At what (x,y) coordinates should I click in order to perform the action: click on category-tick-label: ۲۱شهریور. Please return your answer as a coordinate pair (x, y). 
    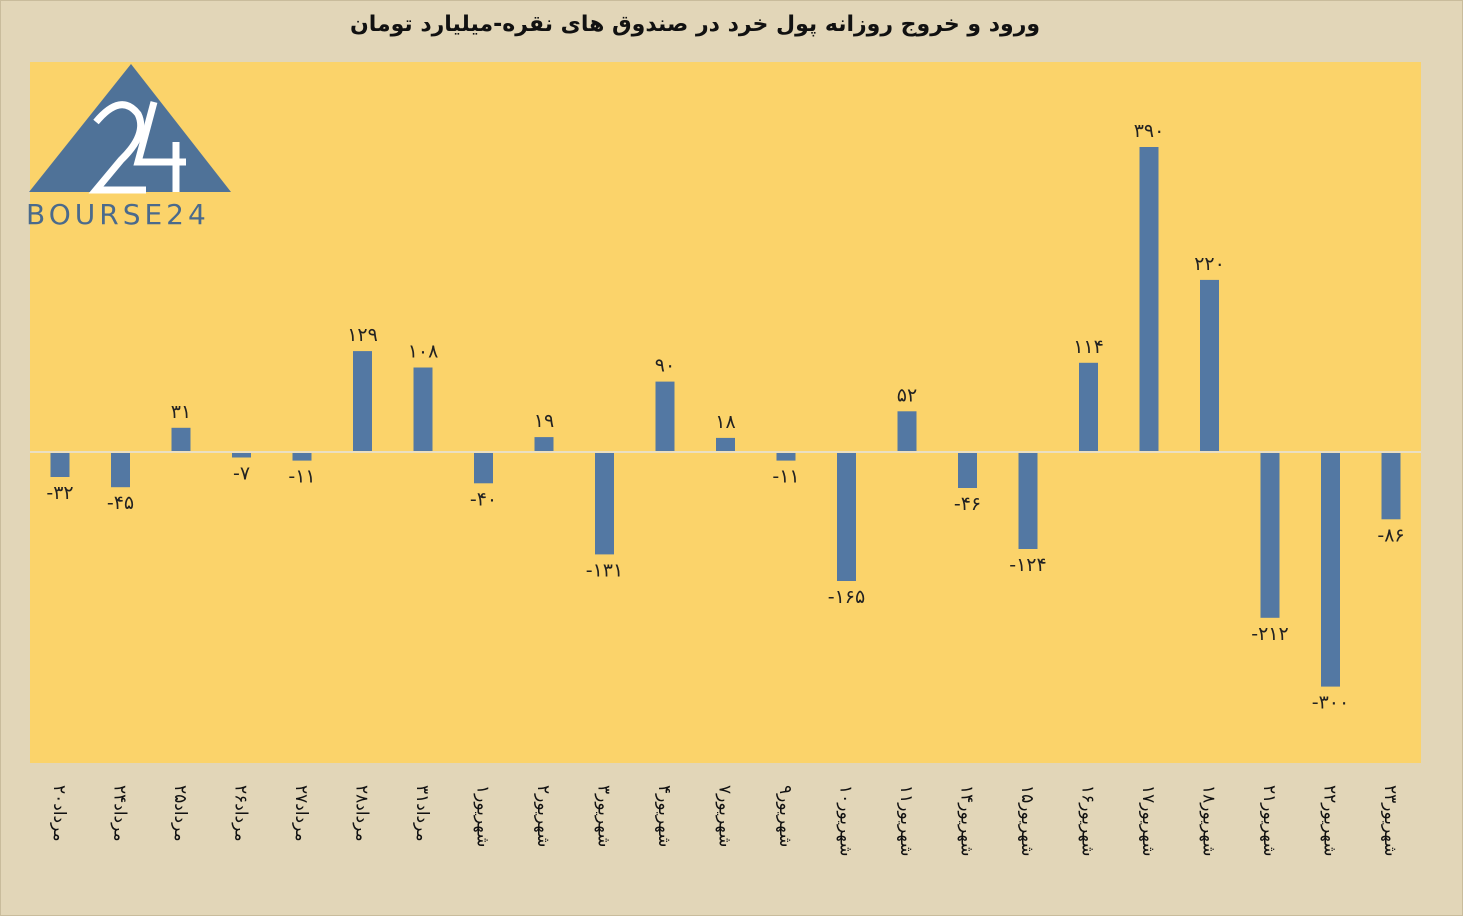
    Looking at the image, I should click on (1269, 820).